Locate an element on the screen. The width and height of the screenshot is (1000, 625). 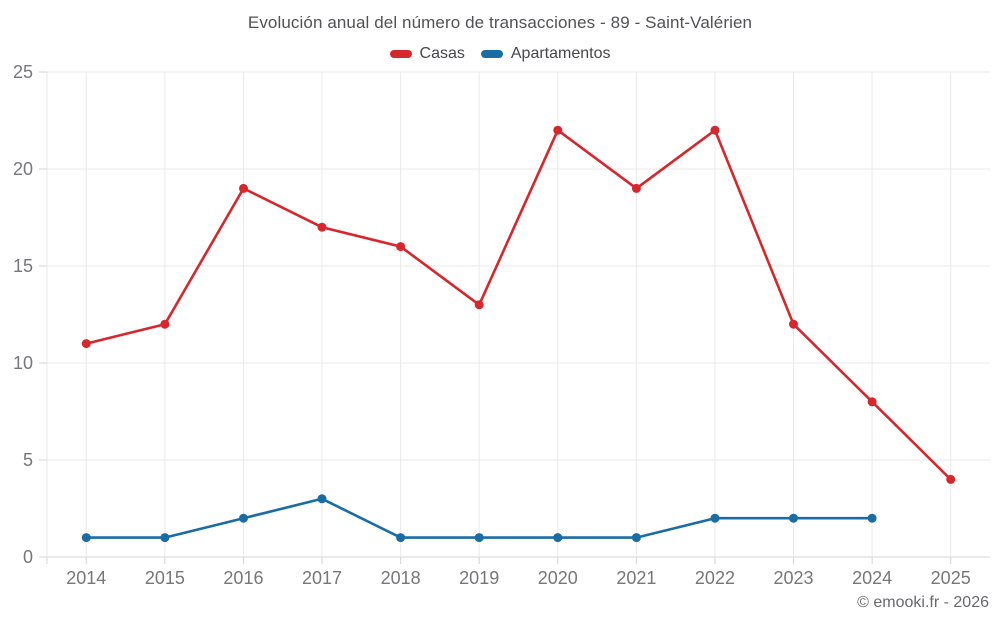
legend-swatch-casas-icon is located at coordinates (400, 54).